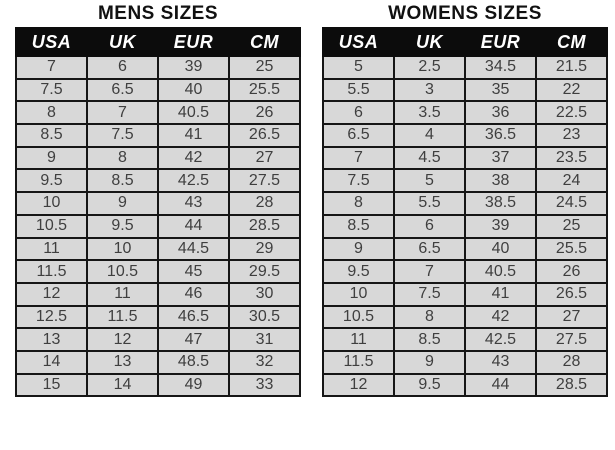  I want to click on size-cell: 29, so click(264, 249).